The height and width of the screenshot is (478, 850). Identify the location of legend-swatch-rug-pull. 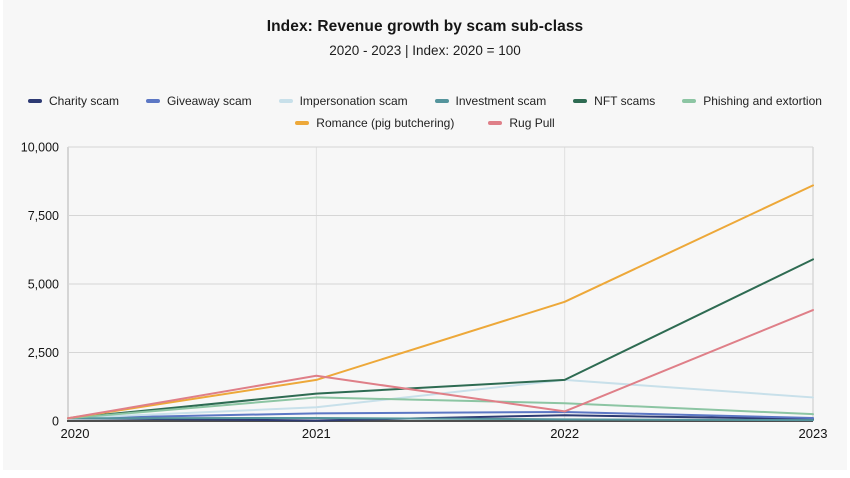
(495, 123).